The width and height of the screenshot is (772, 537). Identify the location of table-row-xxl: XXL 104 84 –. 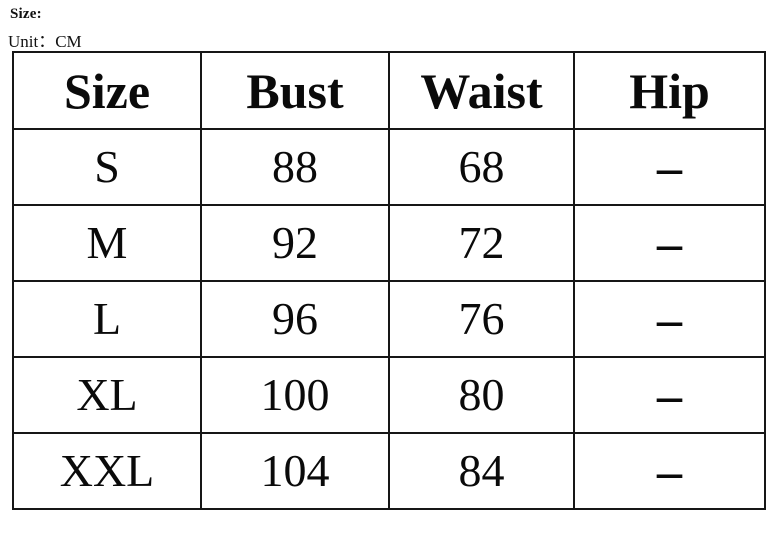
(389, 471).